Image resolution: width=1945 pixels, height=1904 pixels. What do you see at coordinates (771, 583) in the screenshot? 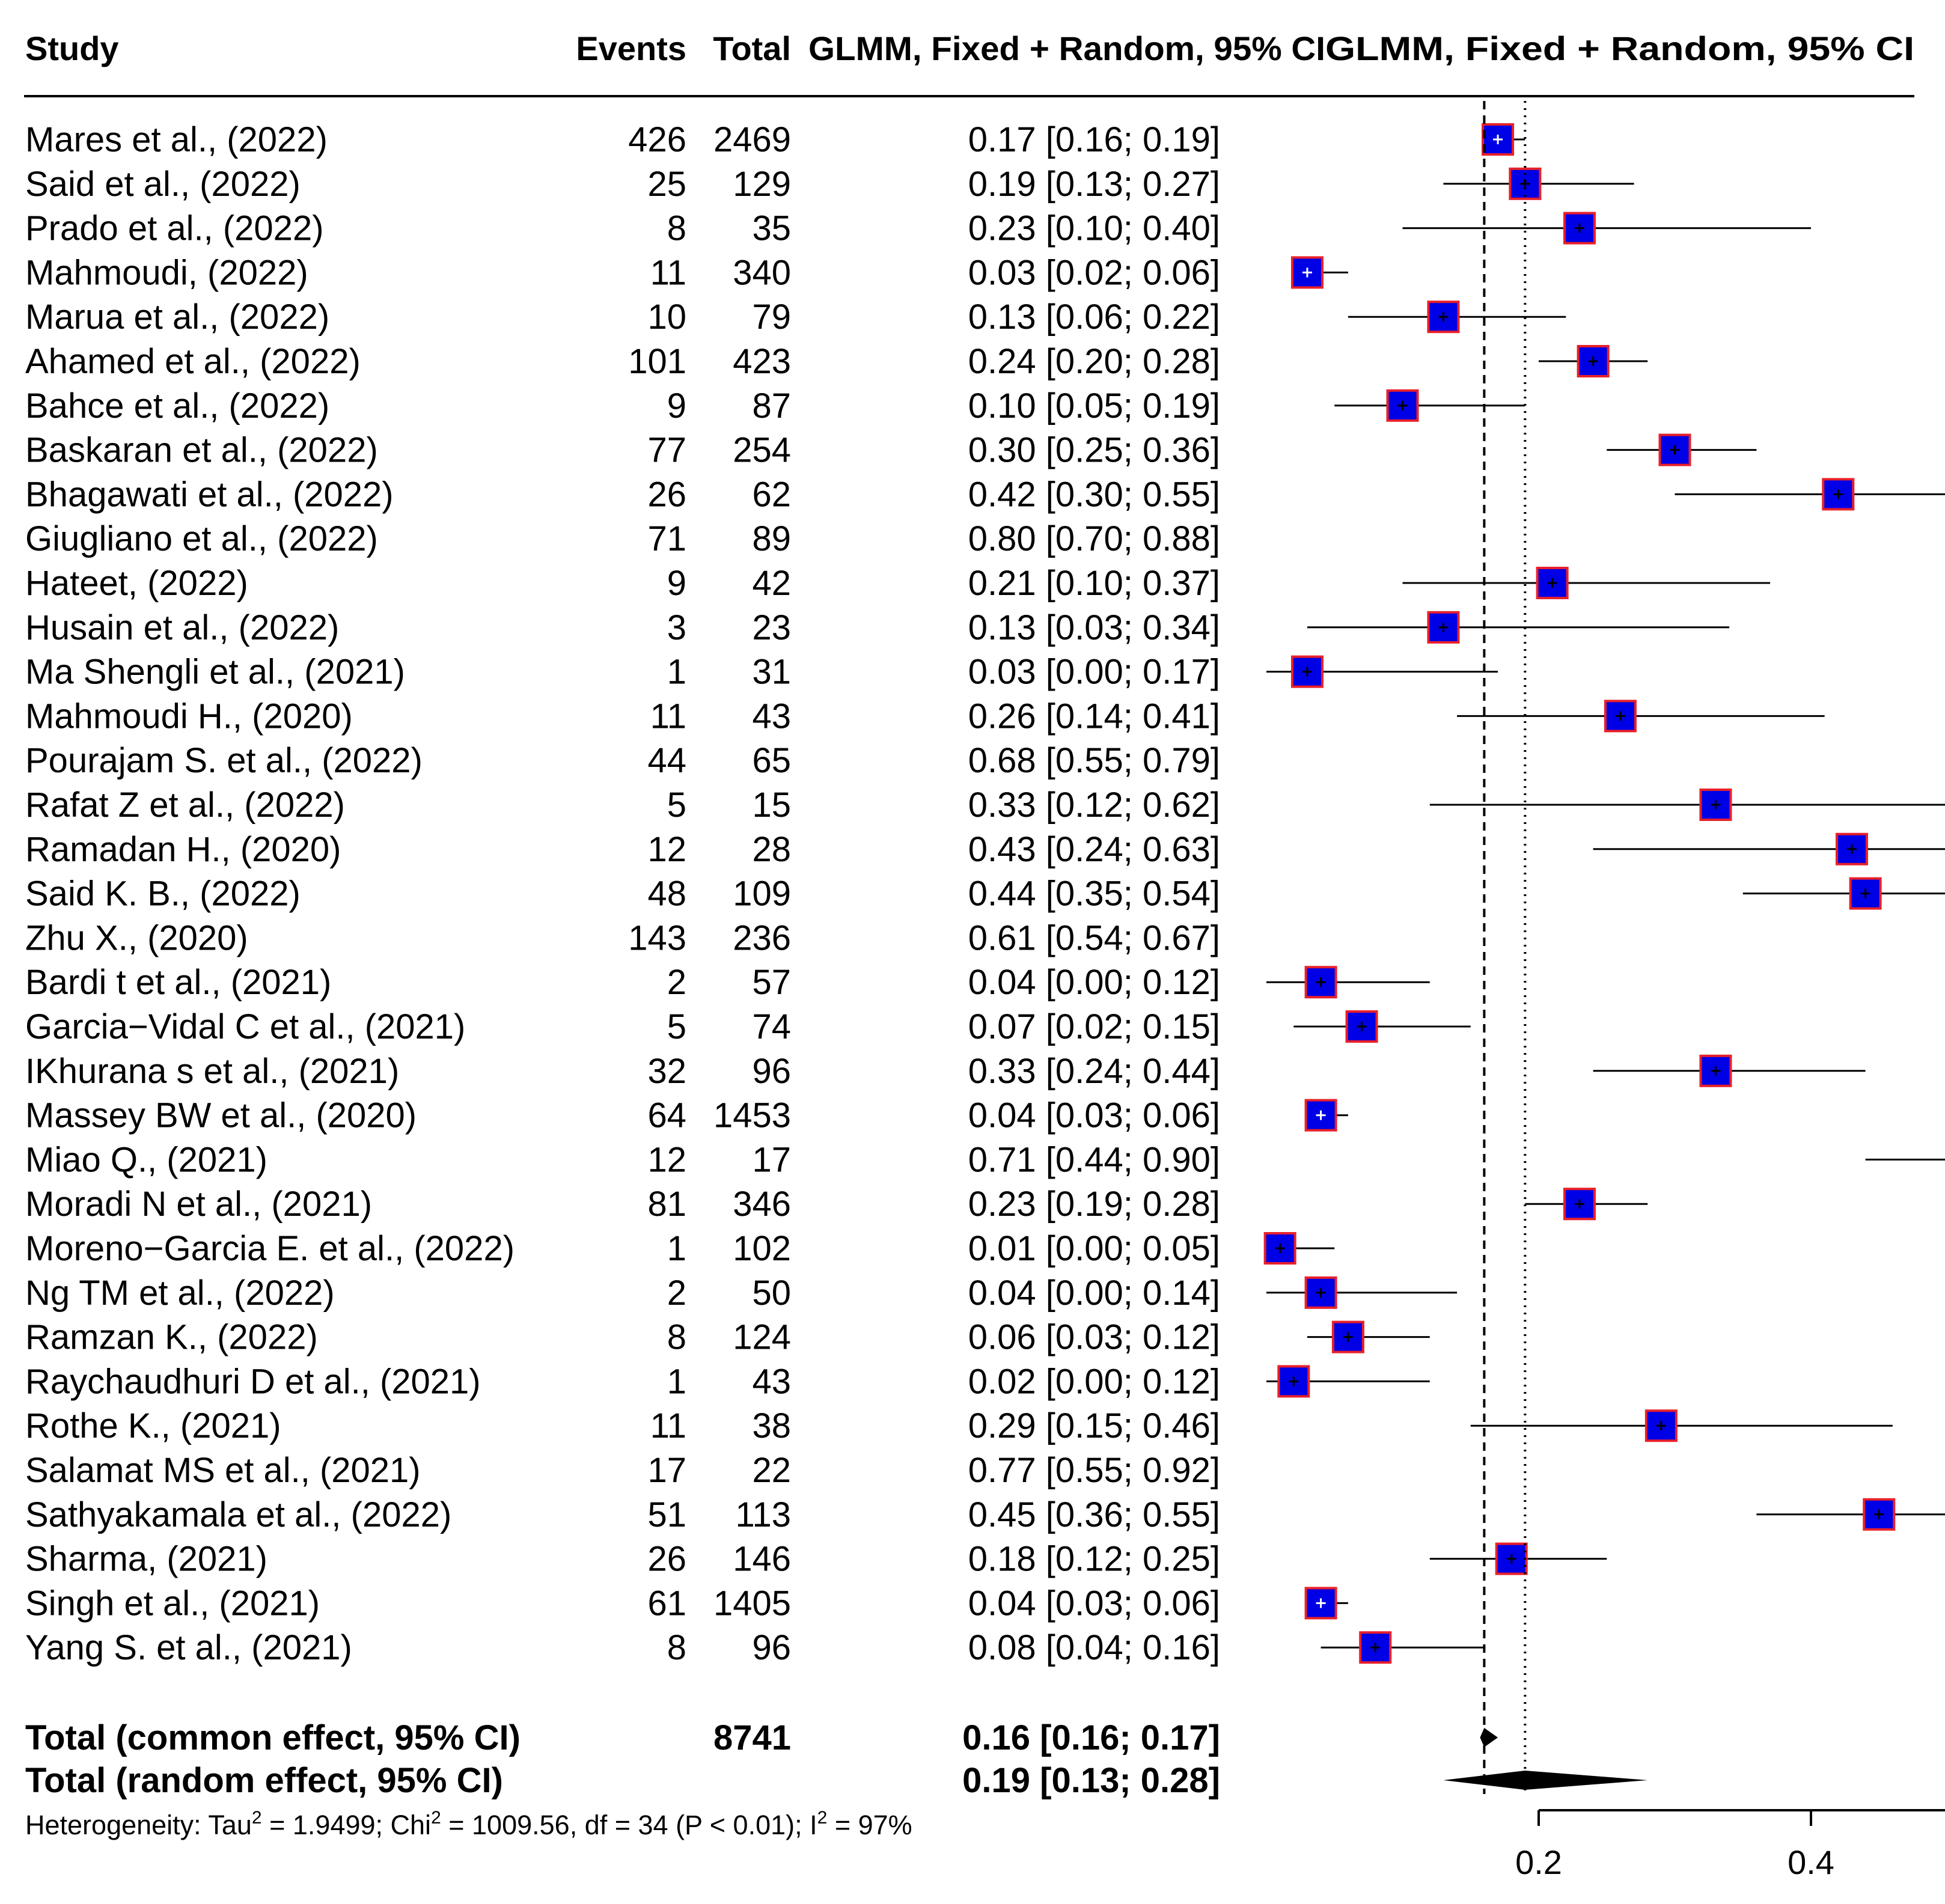
I see `study-total: 42` at bounding box center [771, 583].